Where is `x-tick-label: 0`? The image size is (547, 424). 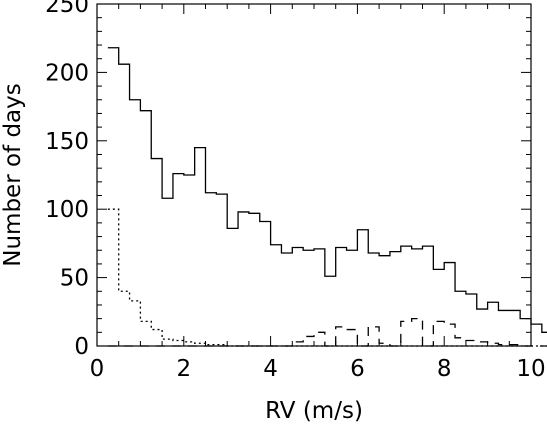 x-tick-label: 0 is located at coordinates (97, 369).